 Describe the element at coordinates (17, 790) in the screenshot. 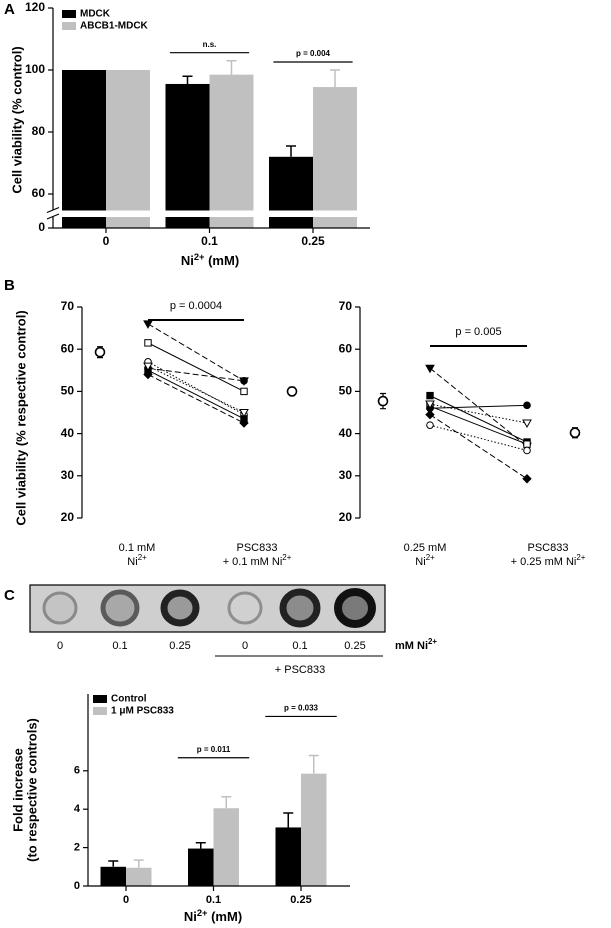

I see `y-axis-label-line: Fold increase` at that location.